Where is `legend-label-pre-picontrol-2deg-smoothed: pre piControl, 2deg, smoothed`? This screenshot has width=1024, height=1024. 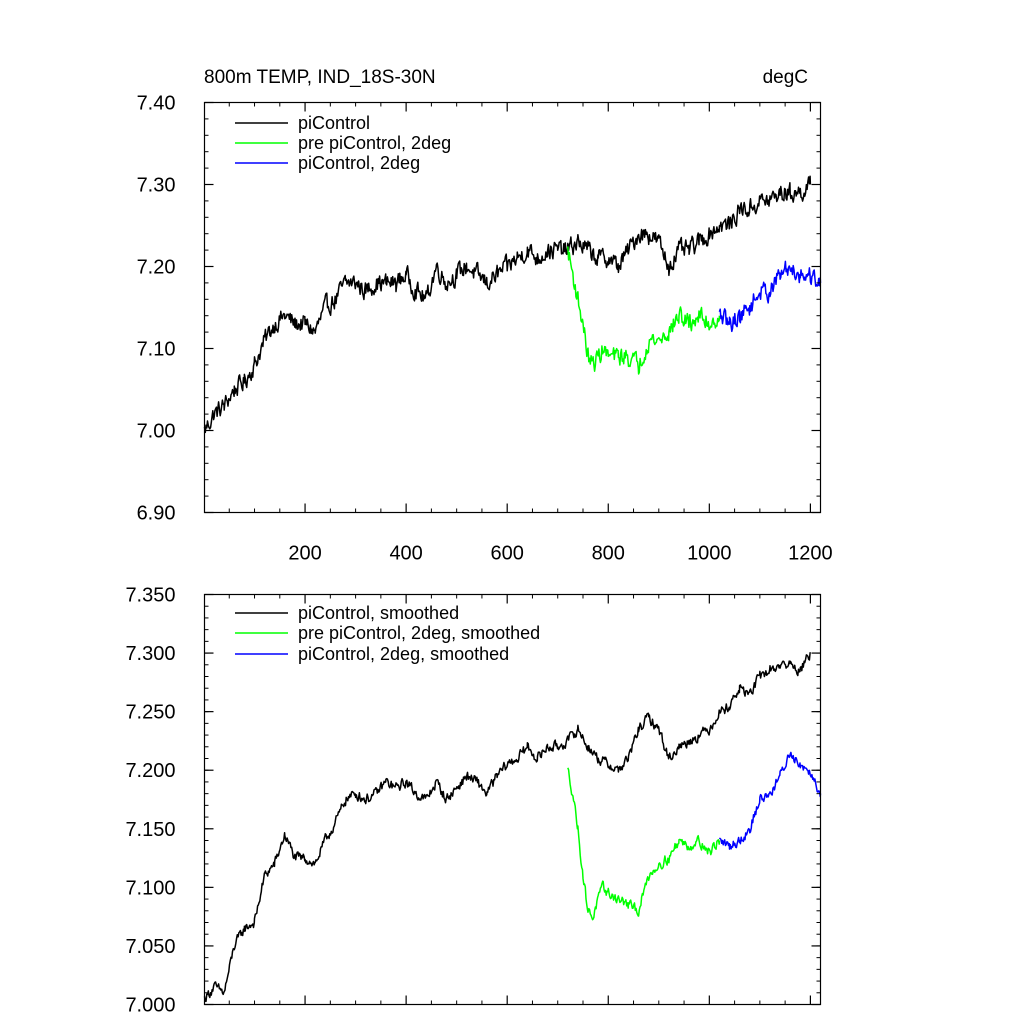
legend-label-pre-picontrol-2deg-smoothed: pre piControl, 2deg, smoothed is located at coordinates (419, 633).